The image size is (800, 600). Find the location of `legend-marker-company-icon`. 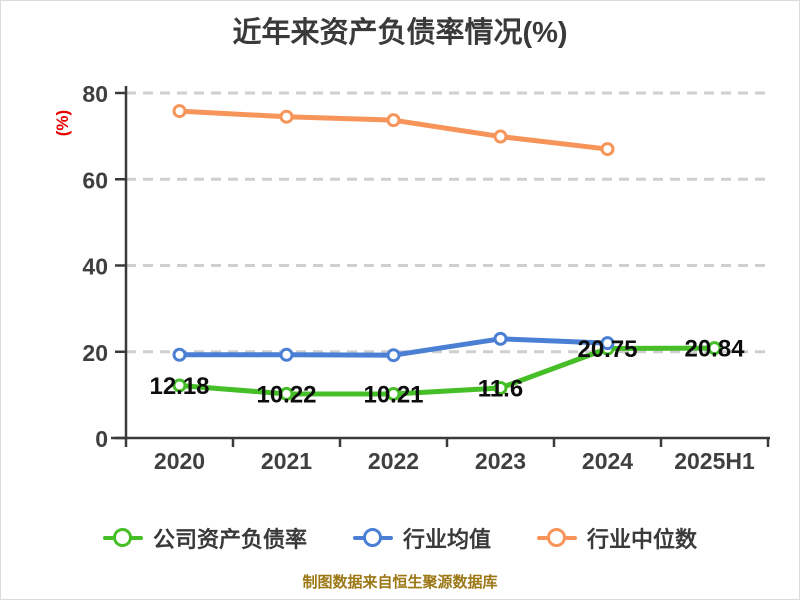

legend-marker-company-icon is located at coordinates (122, 538).